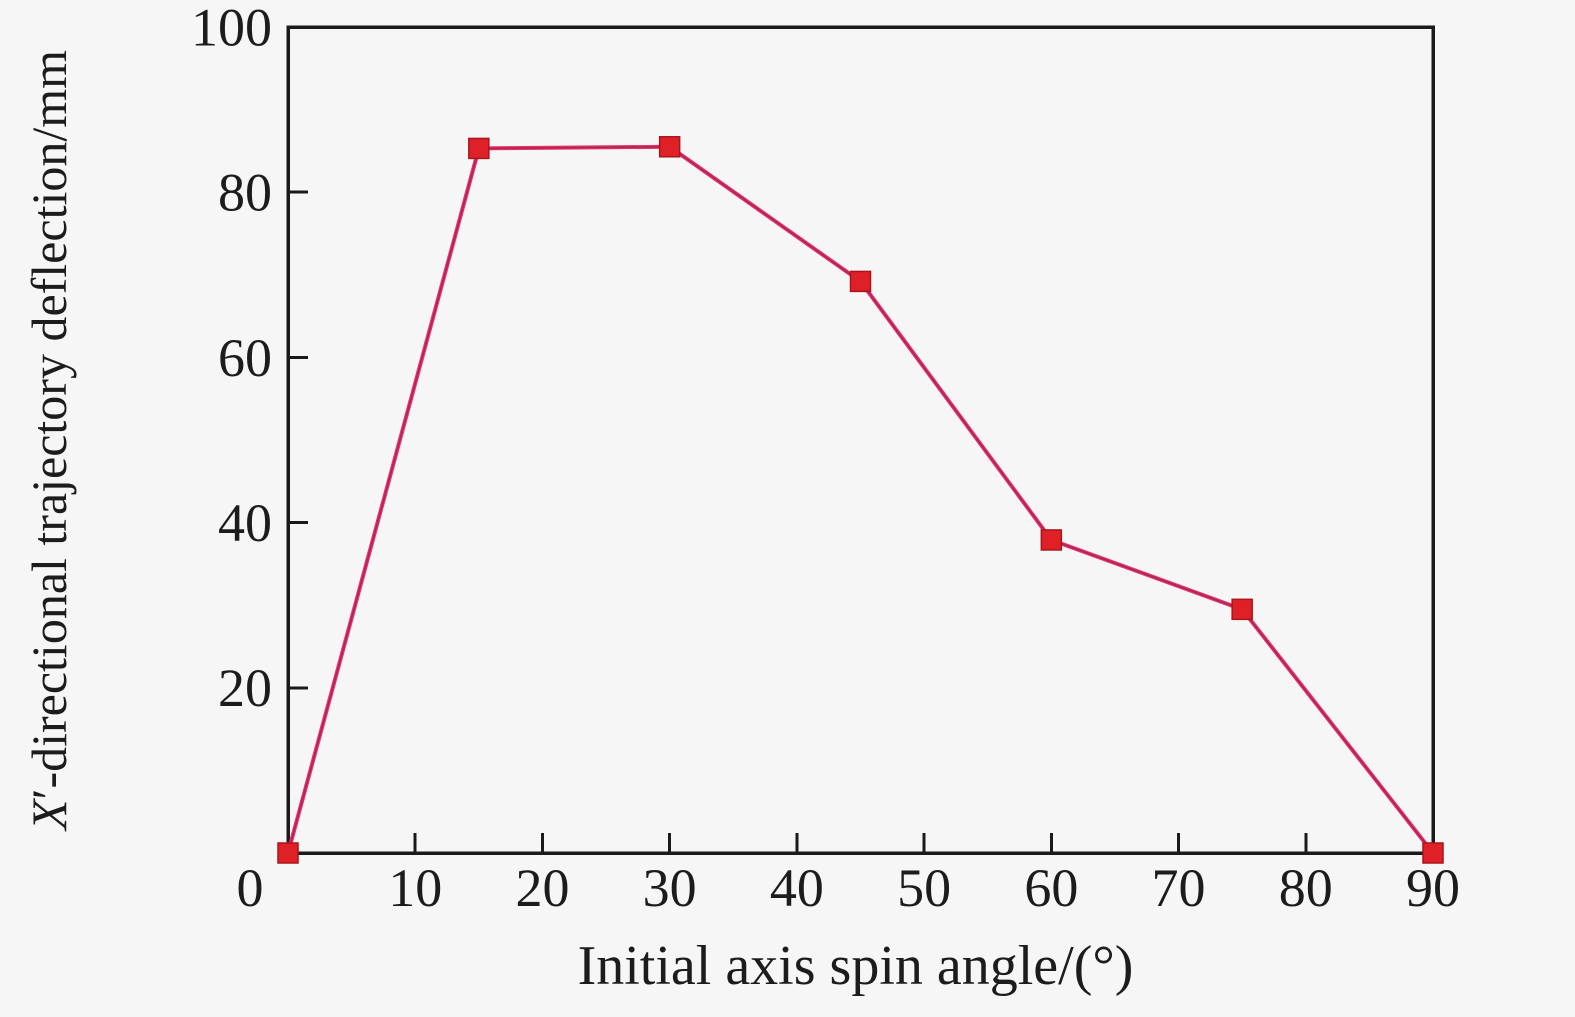 This screenshot has height=1017, width=1575. I want to click on y-tick-label: 60, so click(245, 358).